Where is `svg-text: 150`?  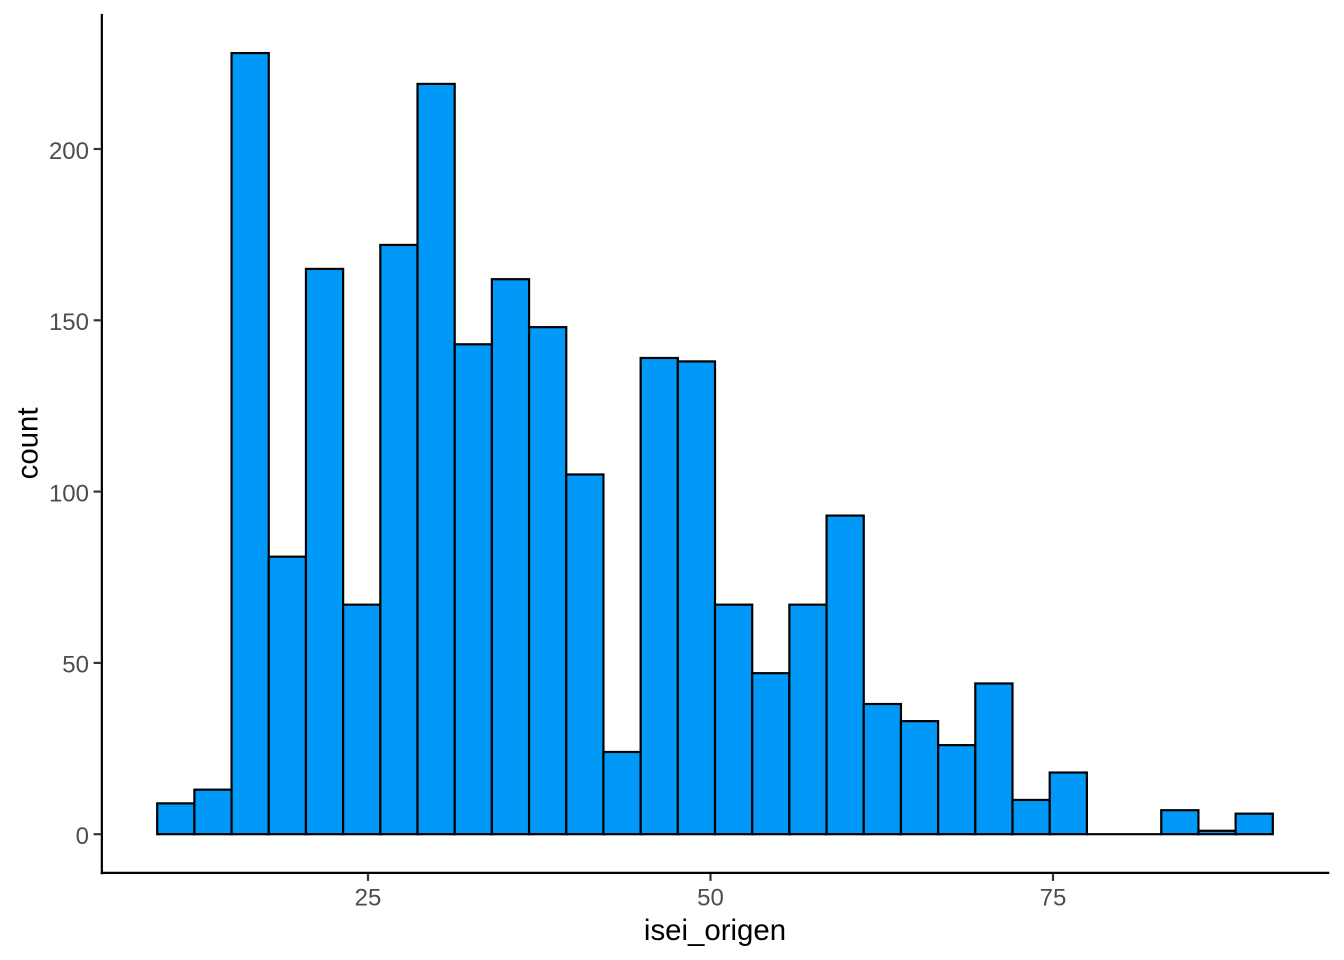
svg-text: 150 is located at coordinates (69, 322).